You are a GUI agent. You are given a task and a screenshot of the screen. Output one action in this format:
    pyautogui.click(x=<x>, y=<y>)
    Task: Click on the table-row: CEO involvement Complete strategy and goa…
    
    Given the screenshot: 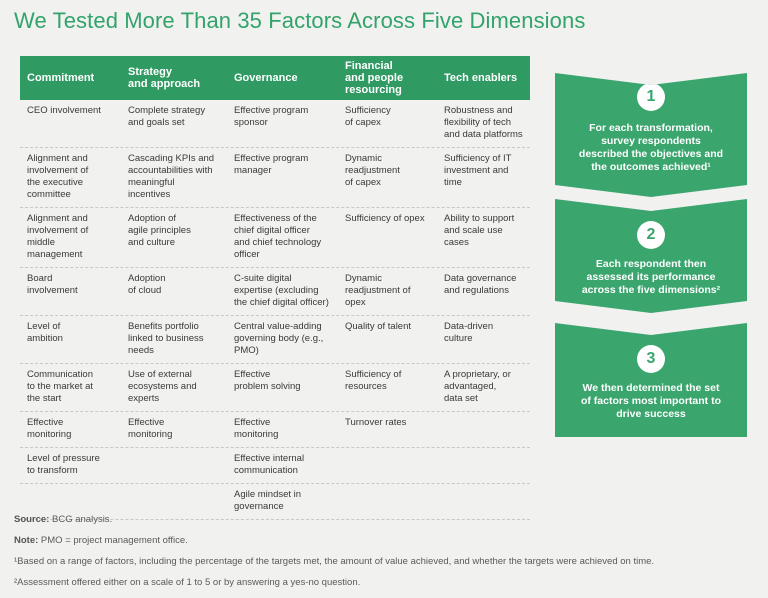 What is the action you would take?
    pyautogui.click(x=275, y=124)
    